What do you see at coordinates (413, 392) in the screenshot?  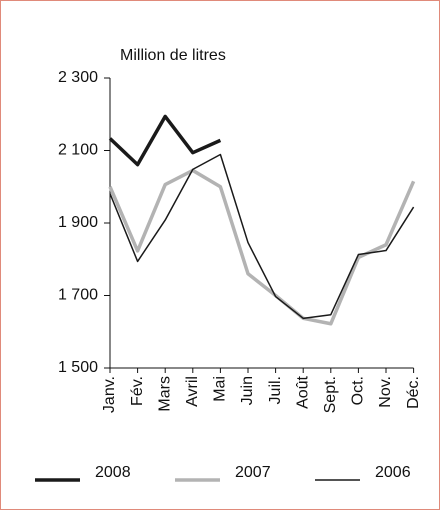 I see `x-tick-label: Déc.` at bounding box center [413, 392].